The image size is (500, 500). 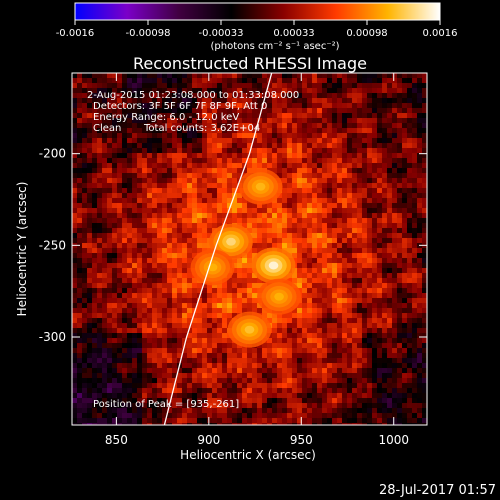 I want to click on colorbar-tick-label: -0.00098, so click(x=148, y=33).